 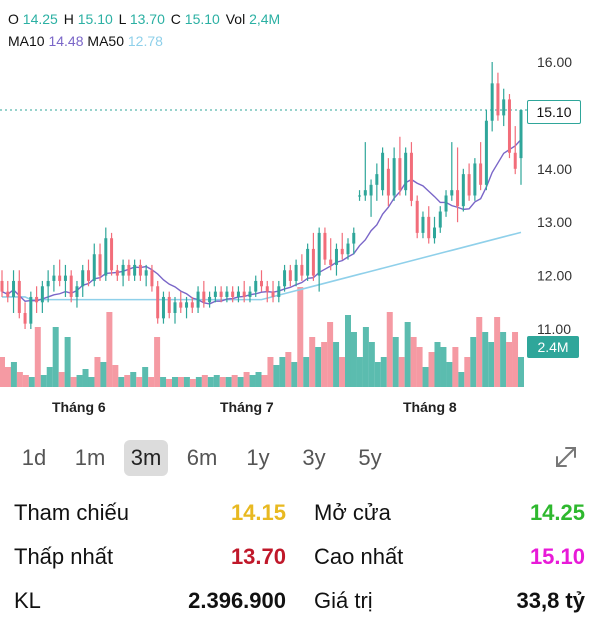 I want to click on tab-3y: 3y, so click(x=314, y=457).